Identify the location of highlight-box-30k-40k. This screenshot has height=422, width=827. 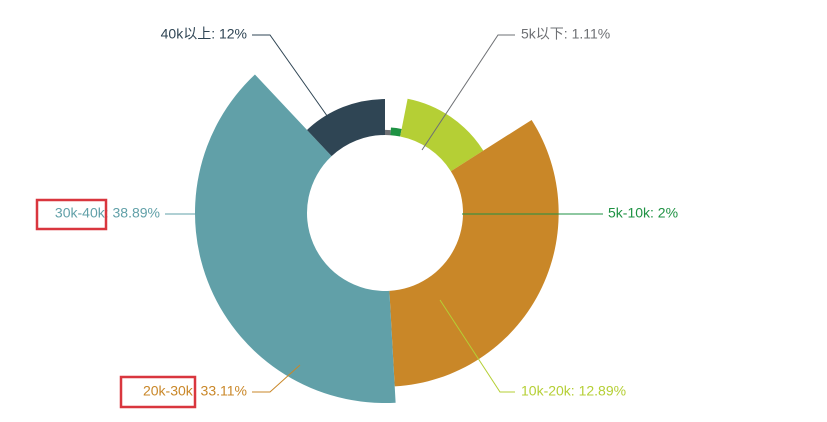
(71, 214).